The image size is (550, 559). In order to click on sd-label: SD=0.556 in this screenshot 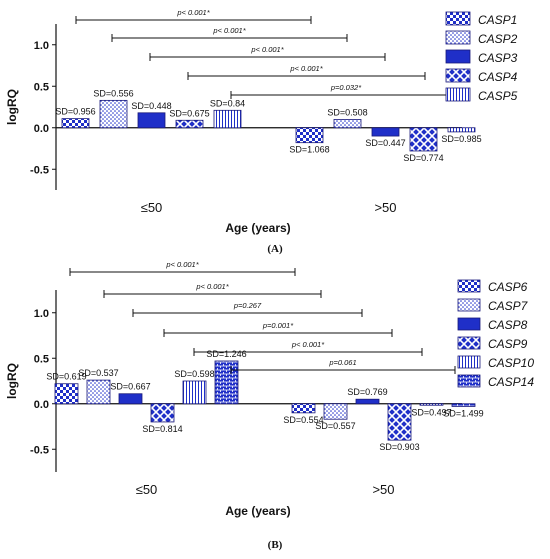, I will do `click(113, 93)`.